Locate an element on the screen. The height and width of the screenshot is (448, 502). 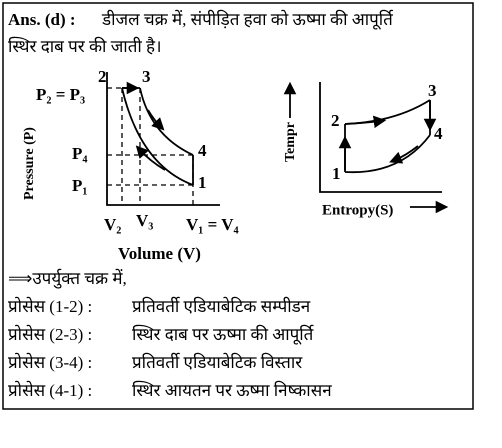
conclusion-intro: ⟹उपर्युक्त चक्र में, is located at coordinates (67, 278).